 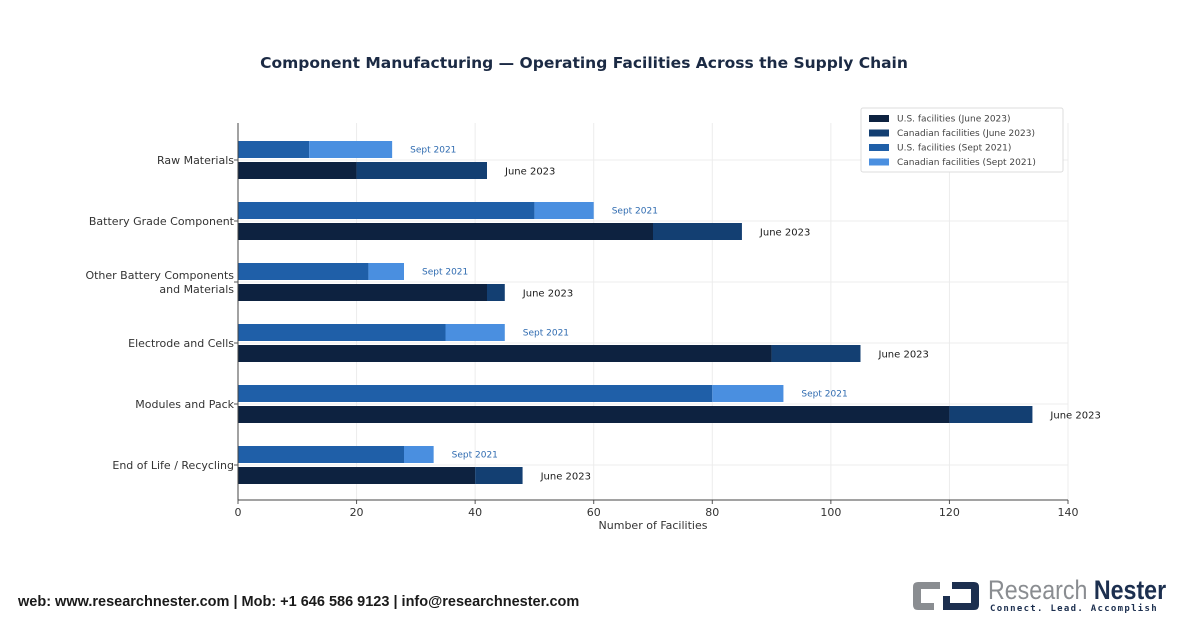 What do you see at coordinates (184, 404) in the screenshot?
I see `y-category-label: Modules and Pack` at bounding box center [184, 404].